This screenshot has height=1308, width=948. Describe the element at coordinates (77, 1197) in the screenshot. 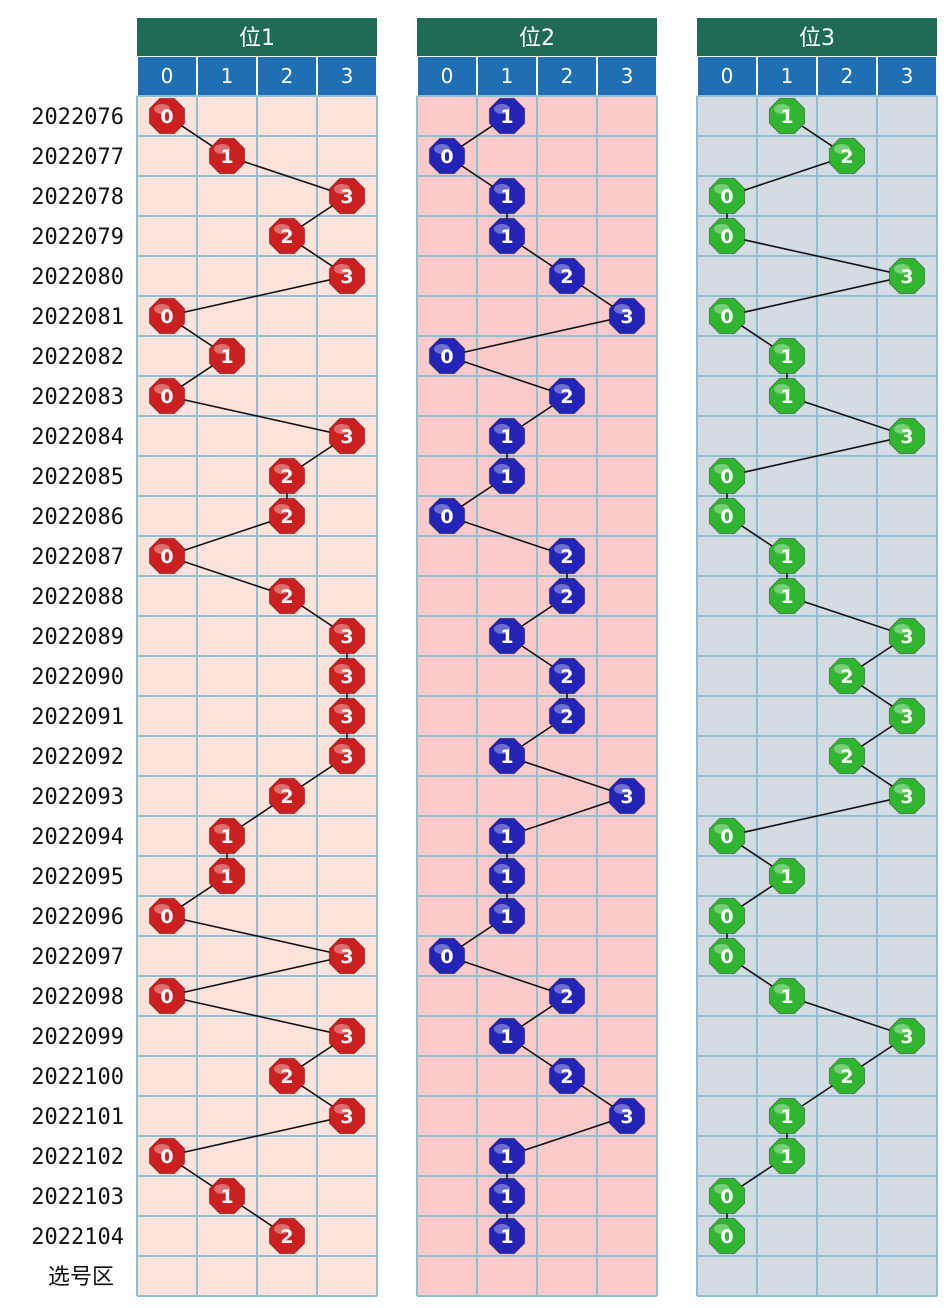

I see `period-label: 2022103` at that location.